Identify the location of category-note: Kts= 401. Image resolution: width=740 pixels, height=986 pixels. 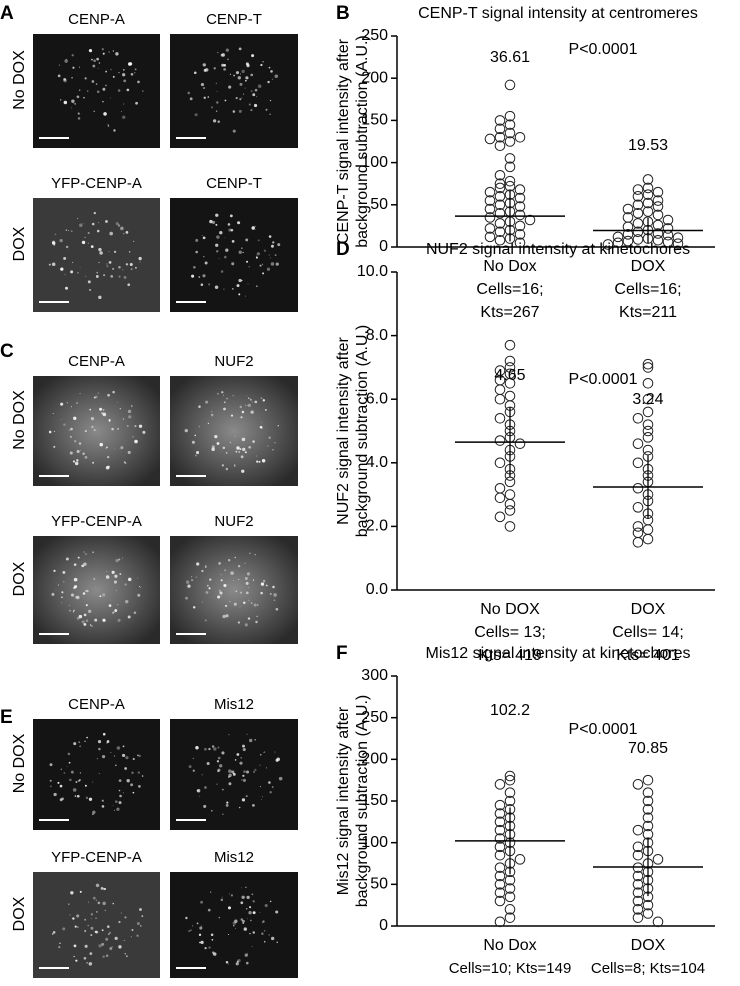
(648, 655).